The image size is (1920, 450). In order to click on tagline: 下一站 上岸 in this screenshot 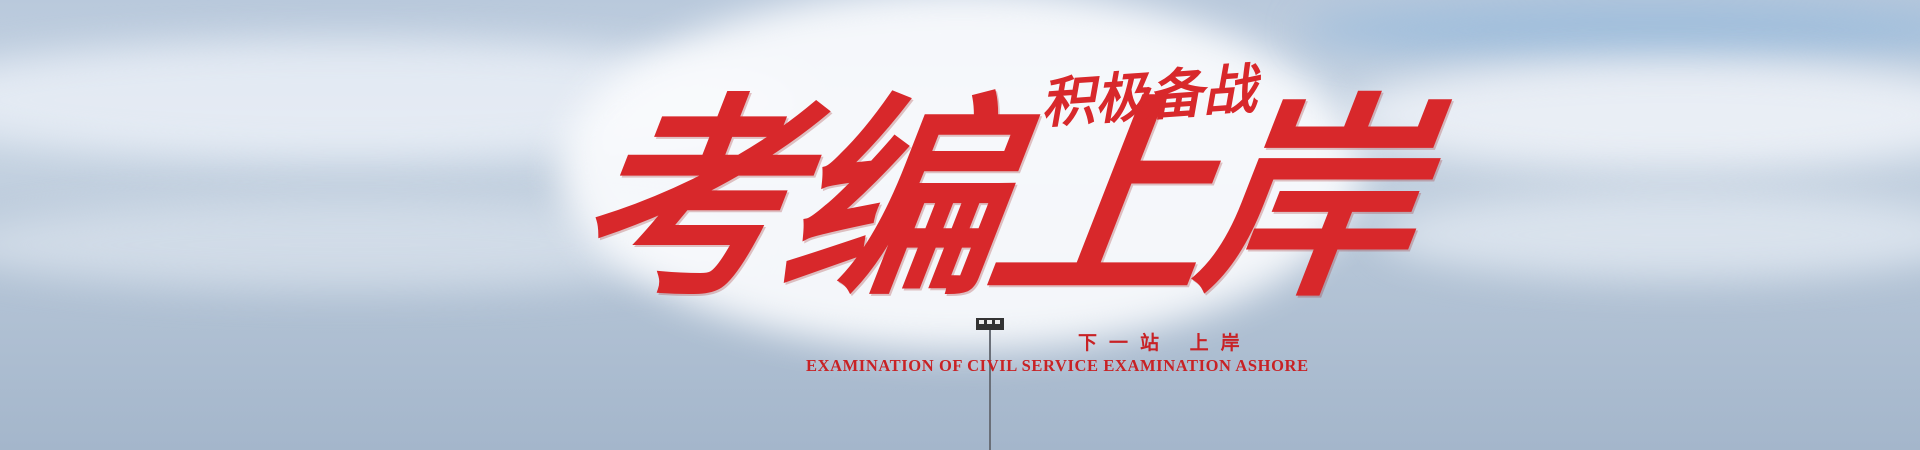, I will do `click(1165, 343)`.